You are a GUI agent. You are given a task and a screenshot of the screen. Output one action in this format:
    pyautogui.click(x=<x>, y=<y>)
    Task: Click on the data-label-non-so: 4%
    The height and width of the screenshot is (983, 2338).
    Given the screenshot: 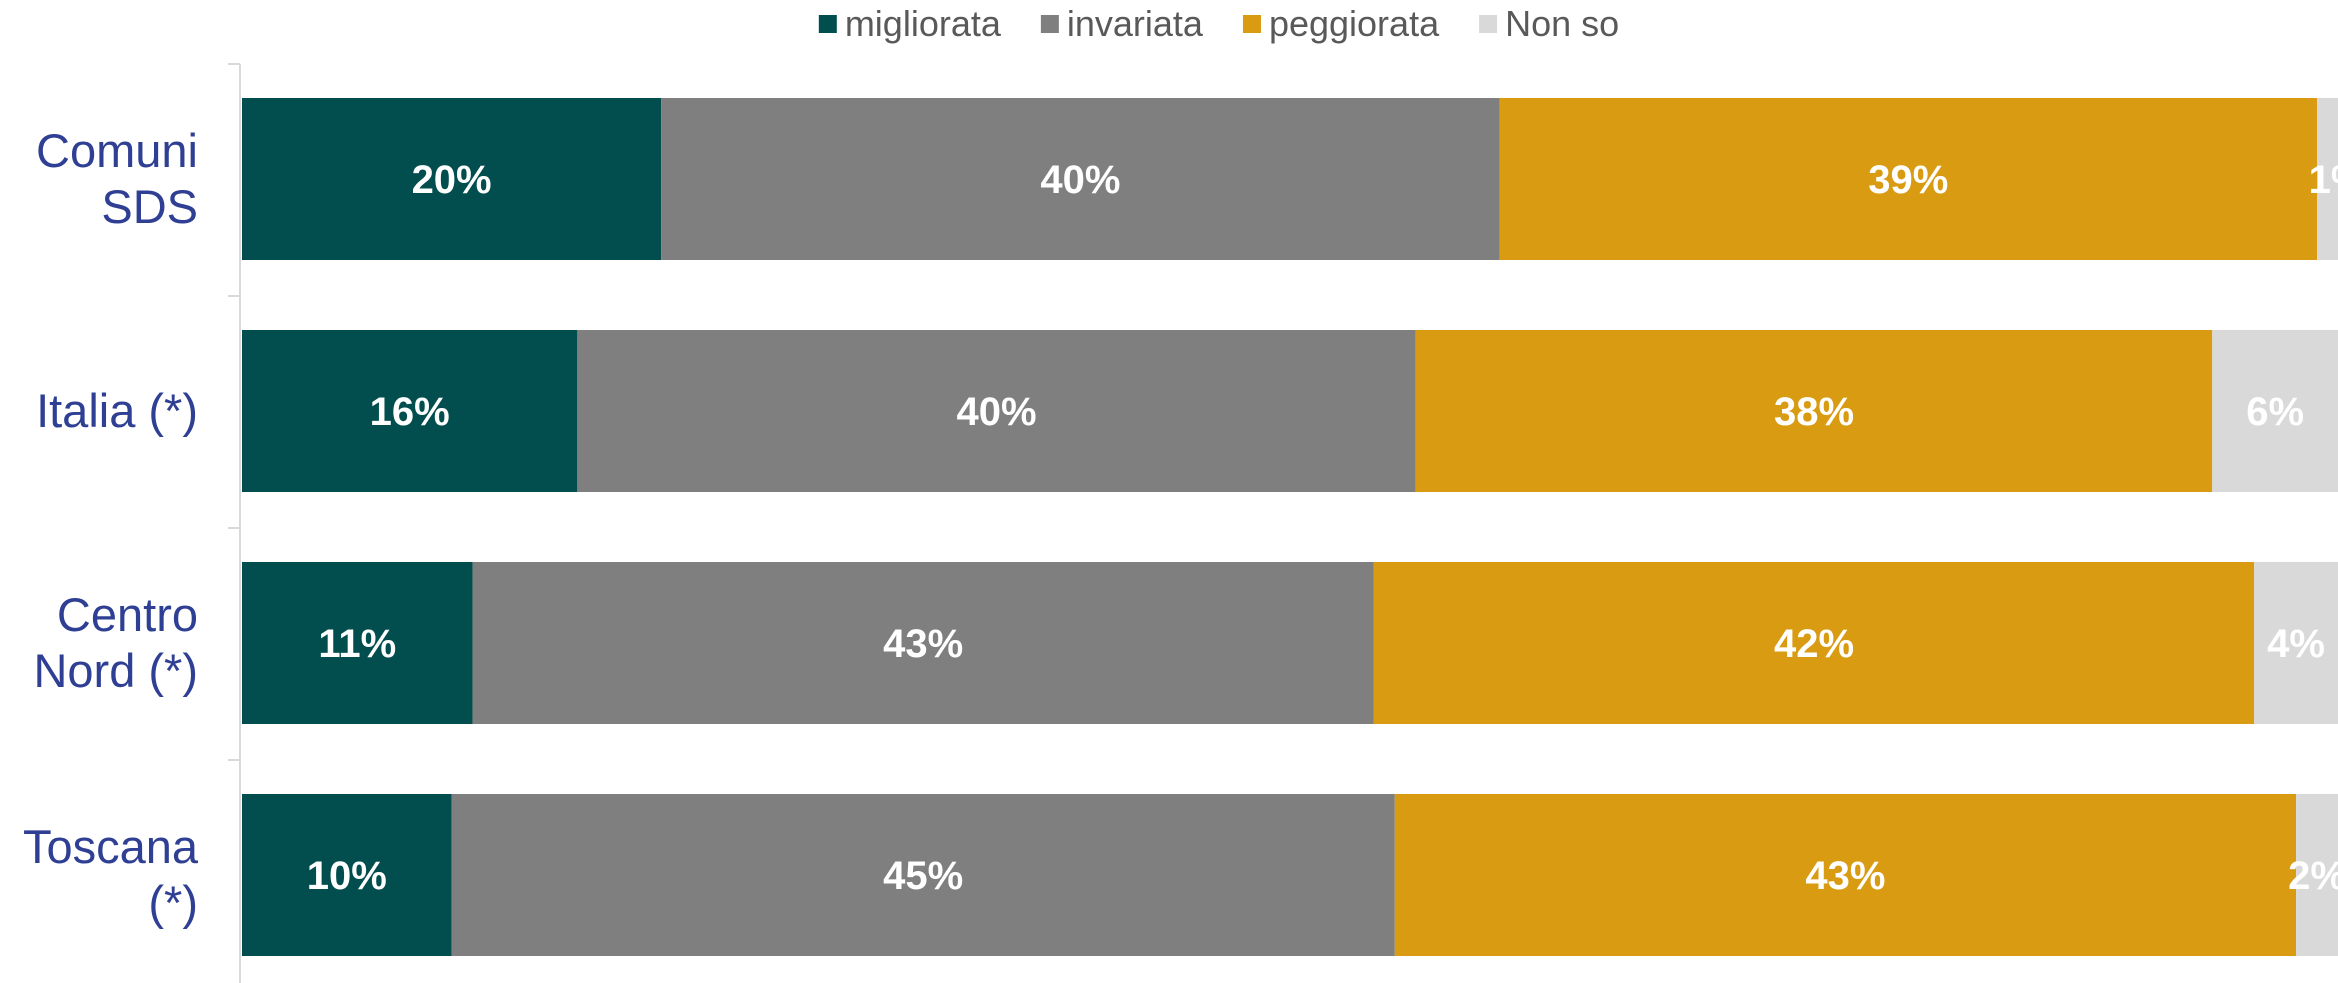 What is the action you would take?
    pyautogui.click(x=2296, y=644)
    